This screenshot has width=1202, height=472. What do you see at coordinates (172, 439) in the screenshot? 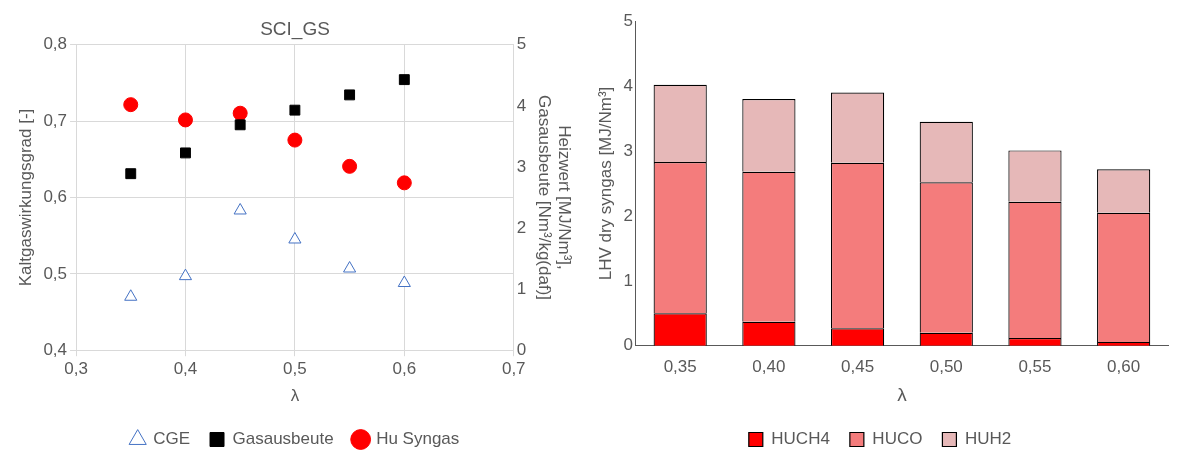
I see `legend-label: CGE` at bounding box center [172, 439].